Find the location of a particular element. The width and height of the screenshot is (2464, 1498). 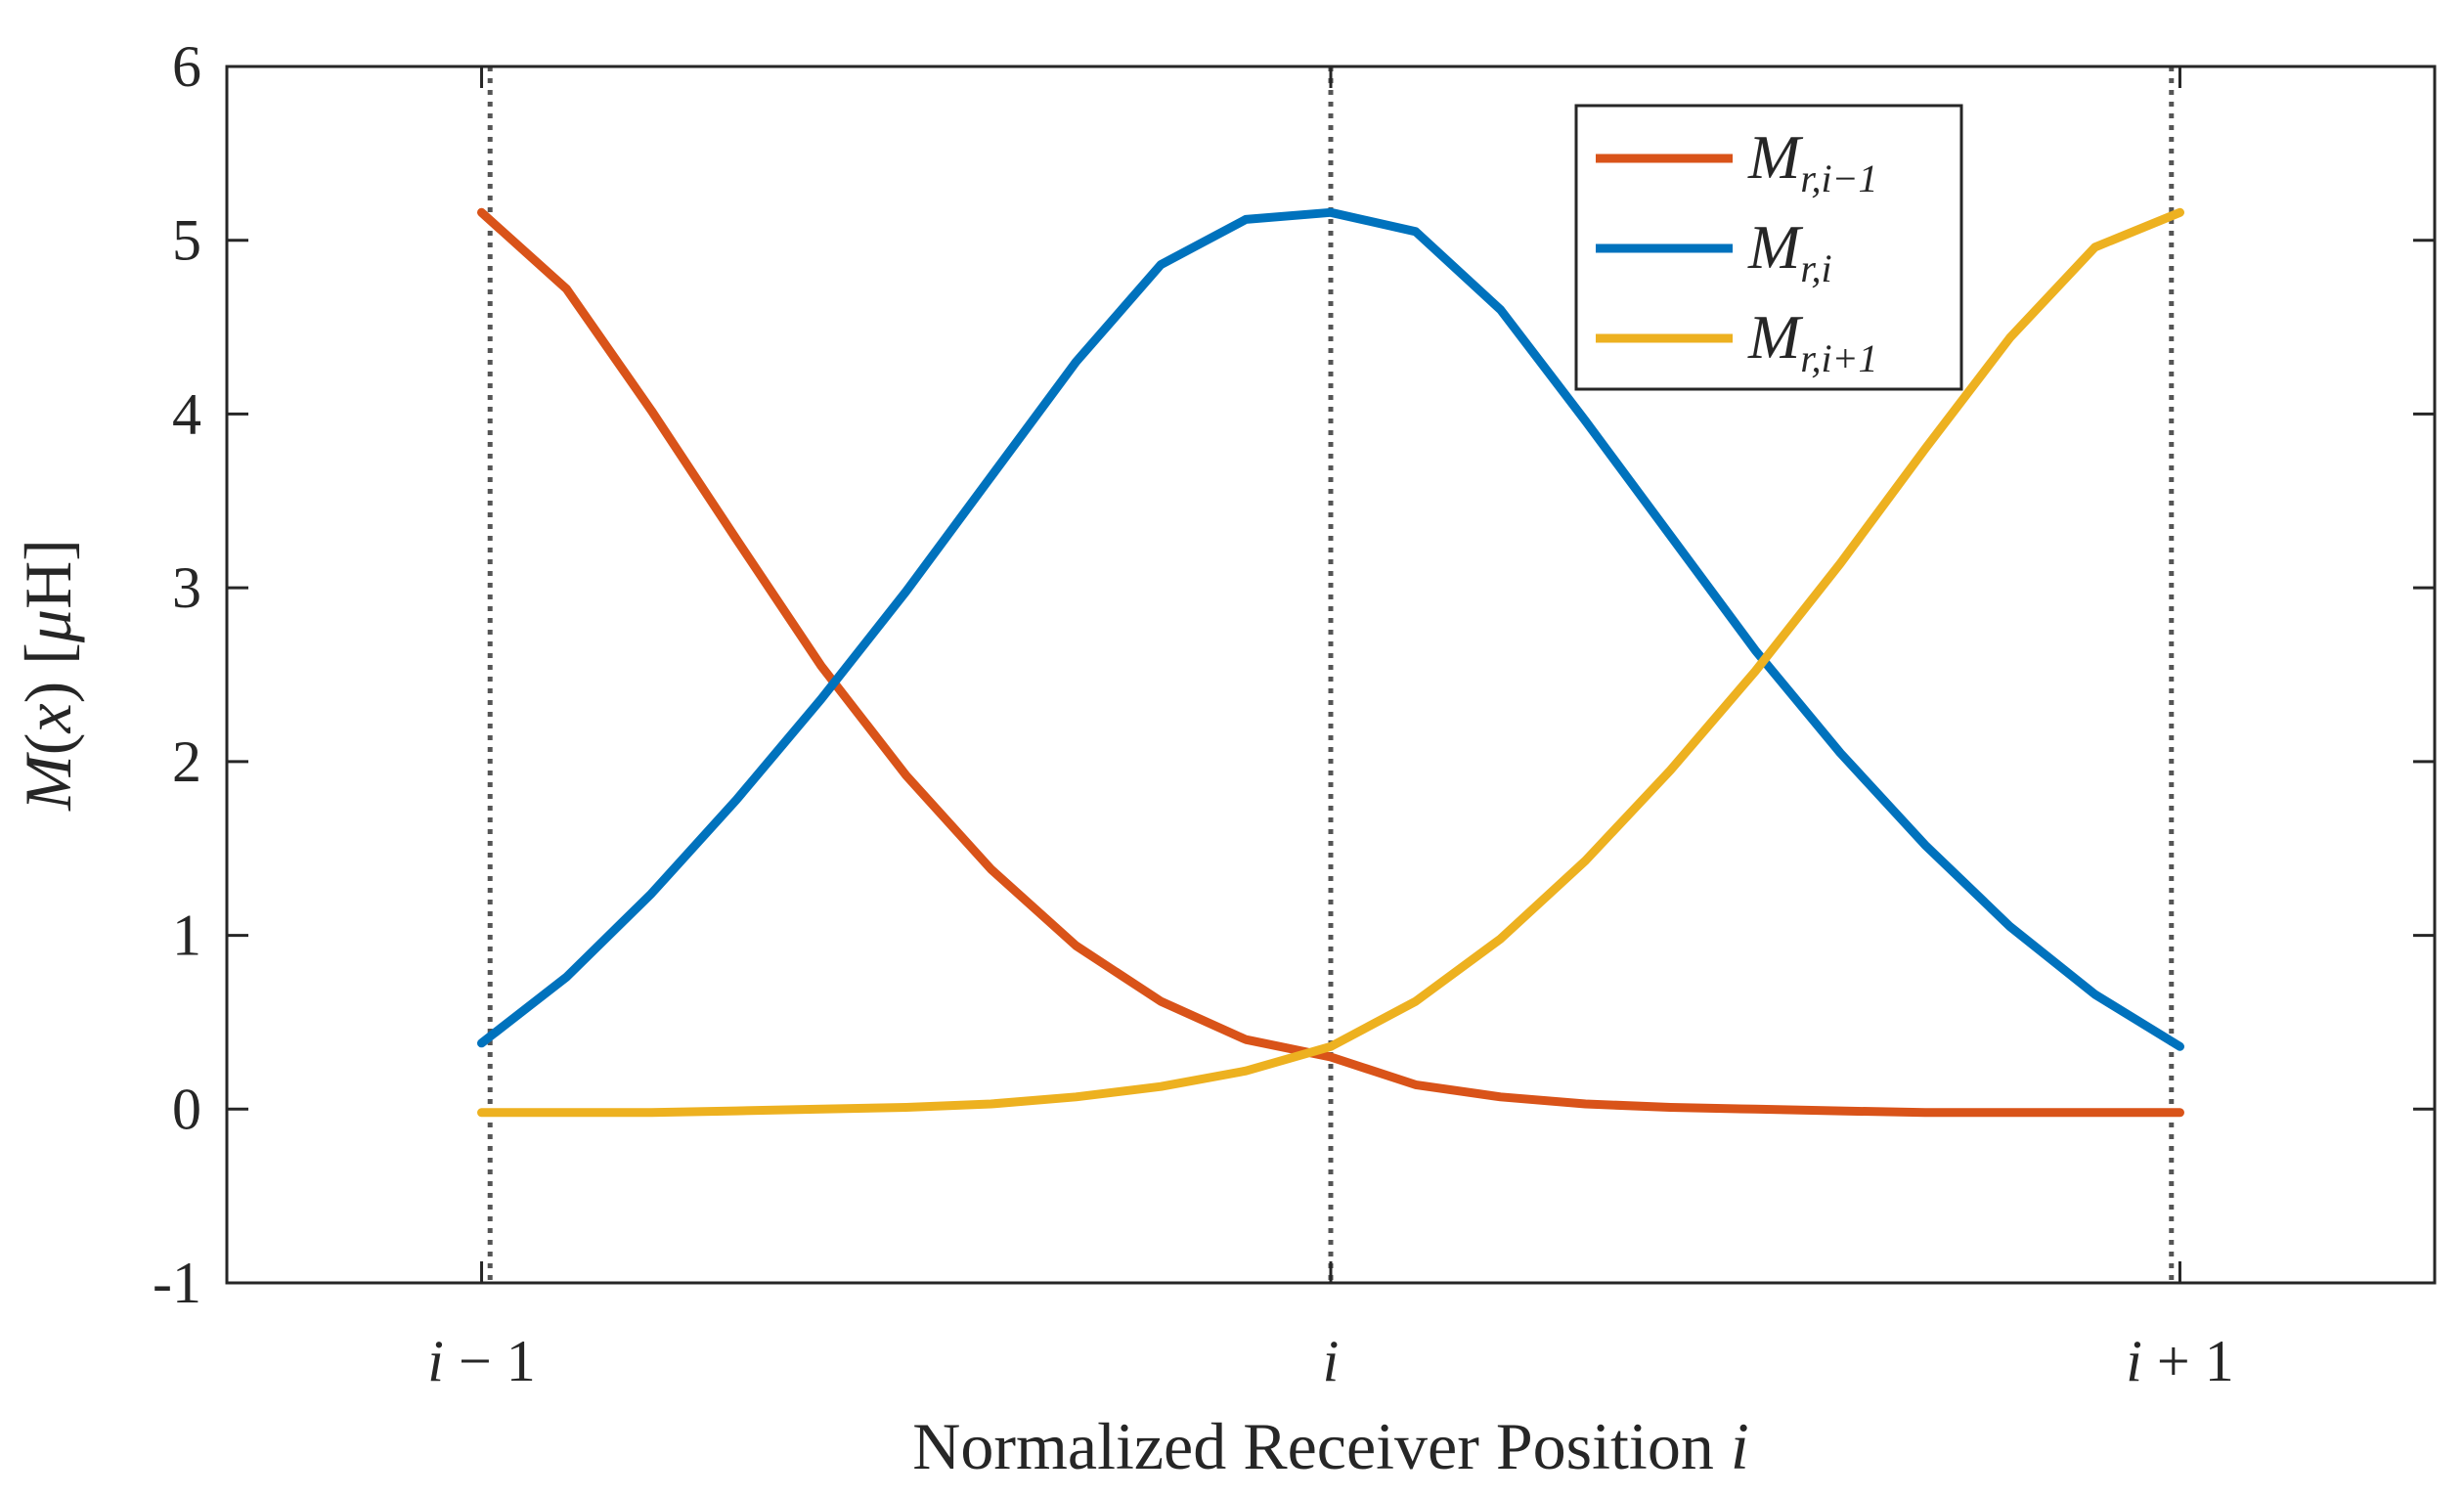

y-tick-label: 2 is located at coordinates (186, 761).